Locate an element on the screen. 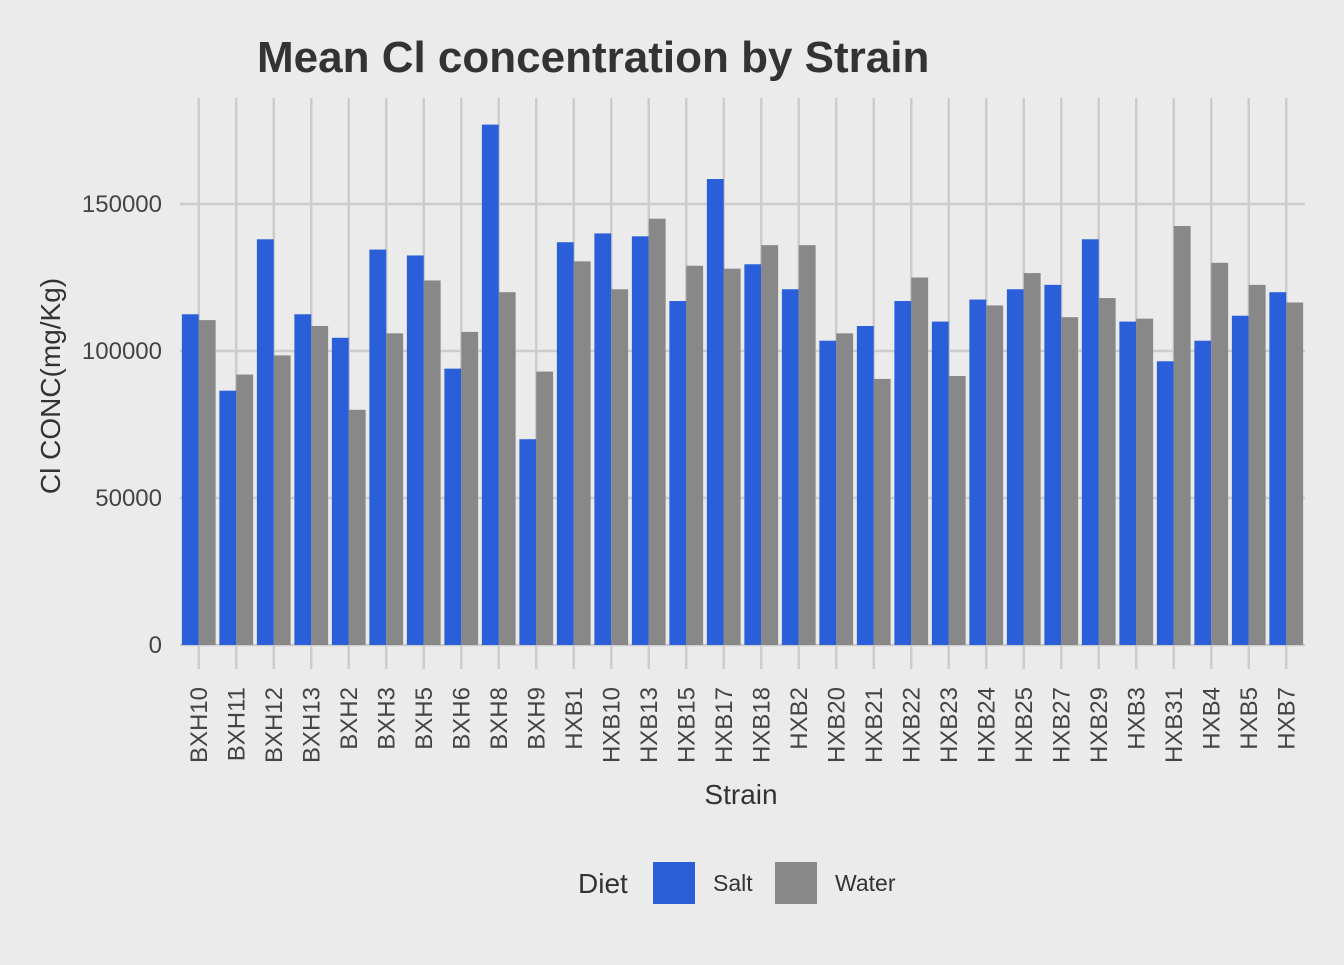 This screenshot has height=965, width=1344. x-tick-label: BXH12 is located at coordinates (274, 725).